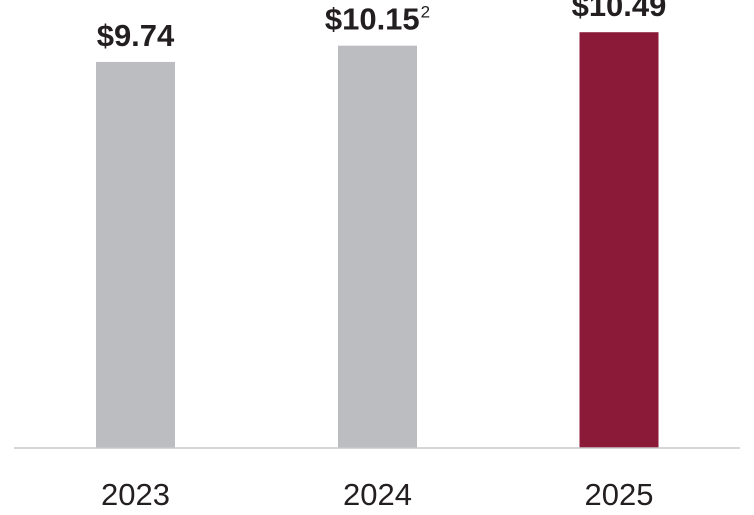  I want to click on category-label-2023: 2023, so click(135, 494).